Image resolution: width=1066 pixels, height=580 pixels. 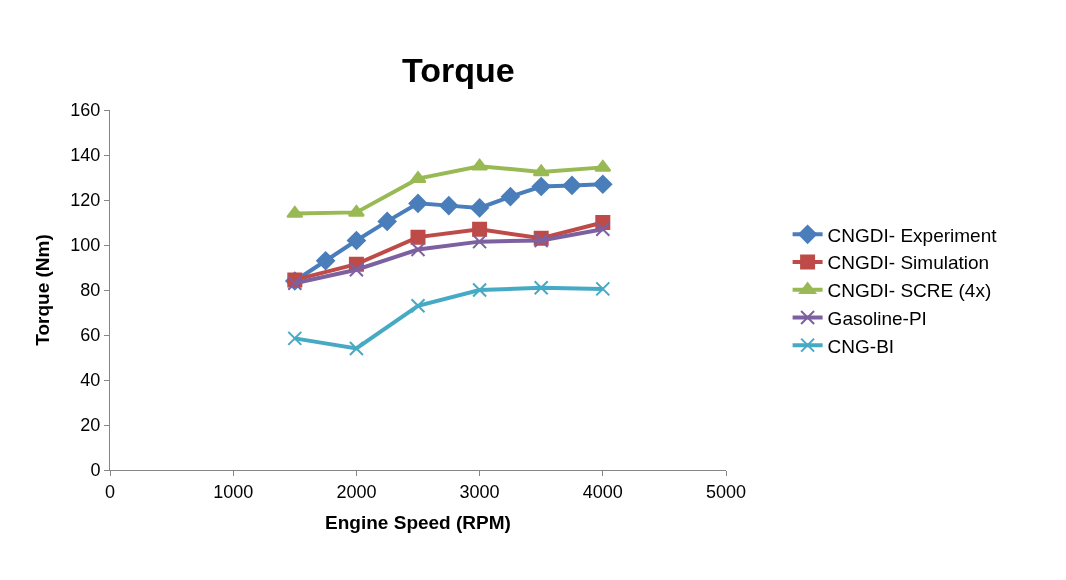 I want to click on x-tick-label: 1000, so click(x=233, y=491).